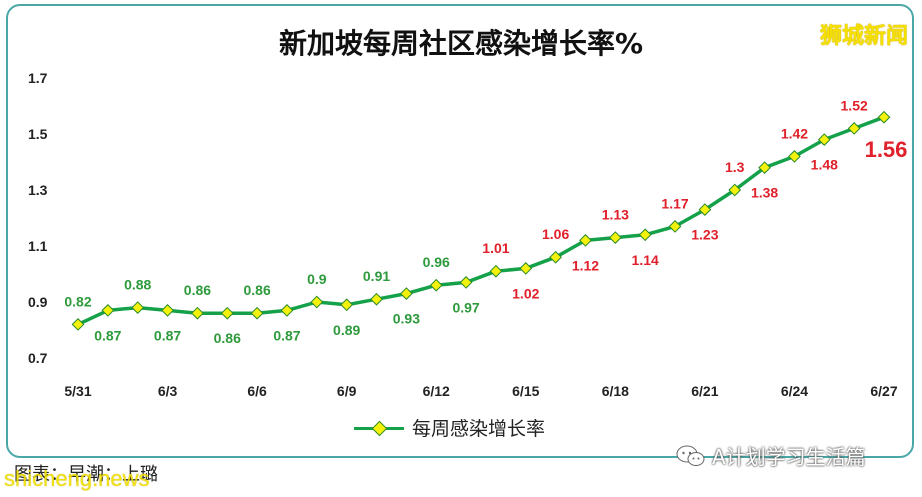 This screenshot has height=497, width=922. What do you see at coordinates (794, 391) in the screenshot?
I see `x-tick-label: 6/24` at bounding box center [794, 391].